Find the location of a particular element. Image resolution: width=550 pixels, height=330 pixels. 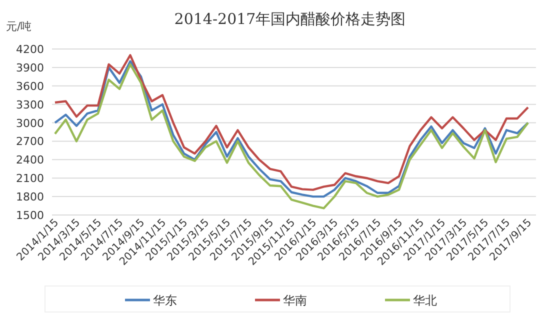

y-tick-label: 3600 is located at coordinates (30, 86).